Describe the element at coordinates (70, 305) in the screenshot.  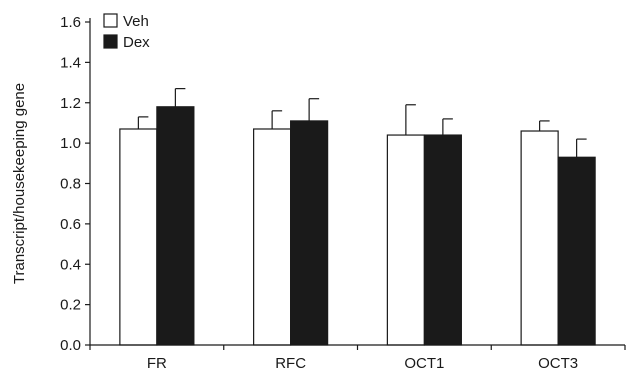
I see `y-tick-label: 0.2` at that location.